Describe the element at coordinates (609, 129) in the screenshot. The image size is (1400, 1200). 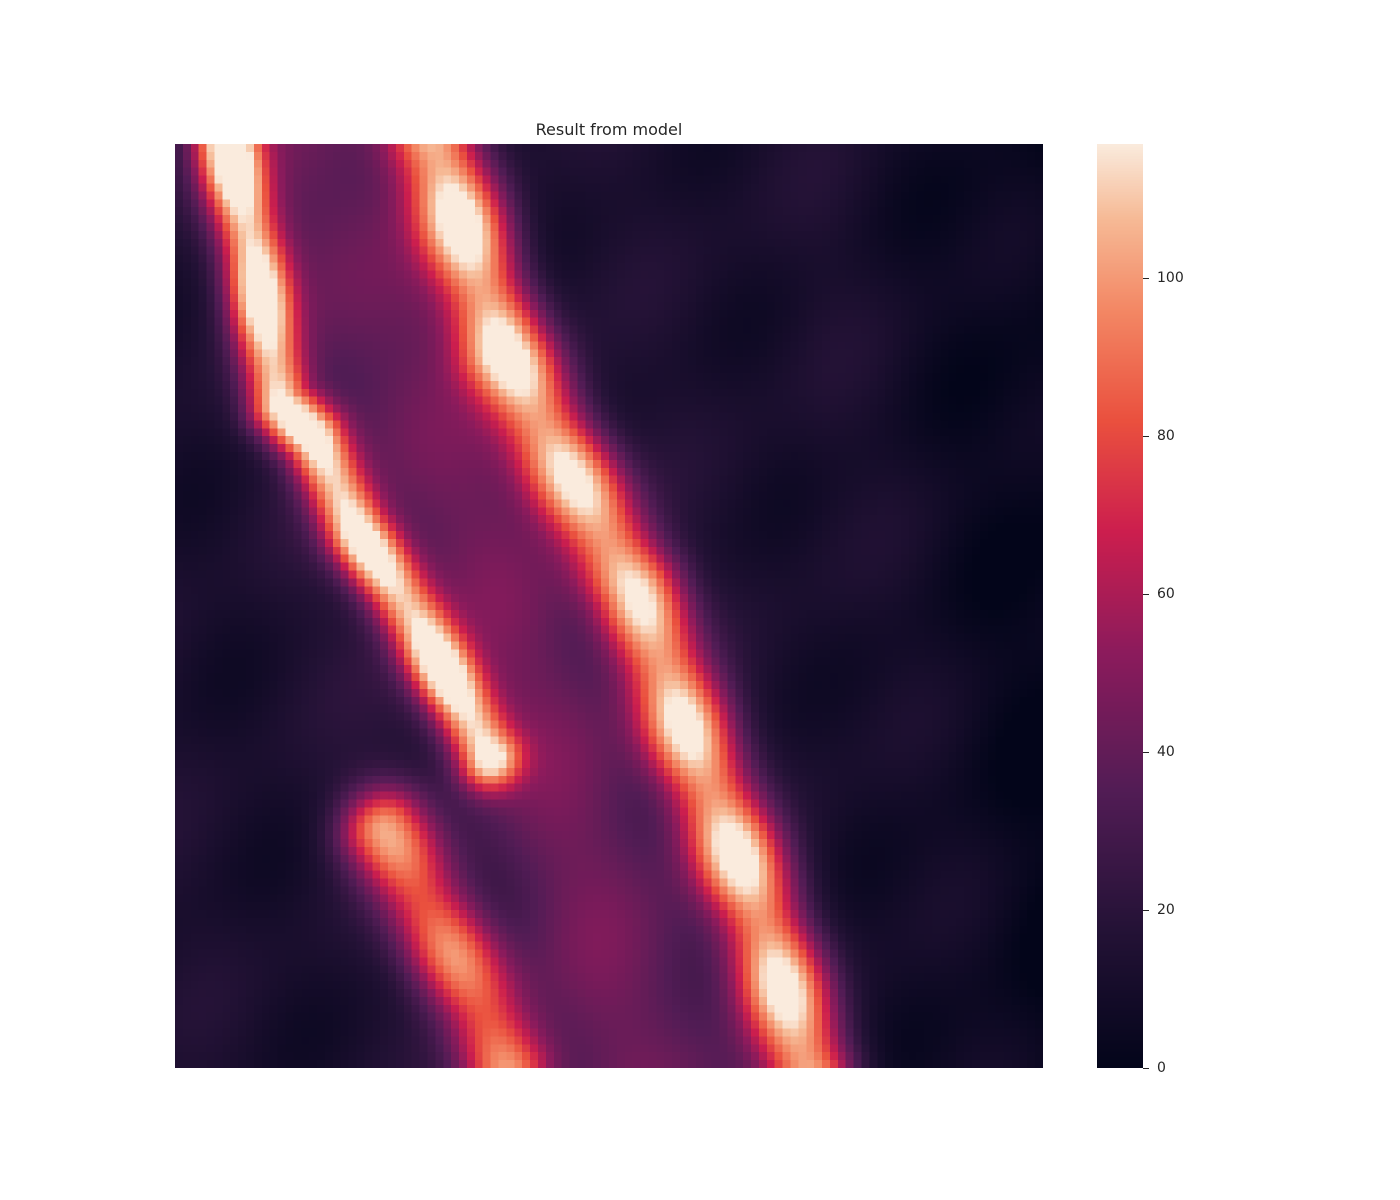
I see `chart-title: Result from model` at that location.